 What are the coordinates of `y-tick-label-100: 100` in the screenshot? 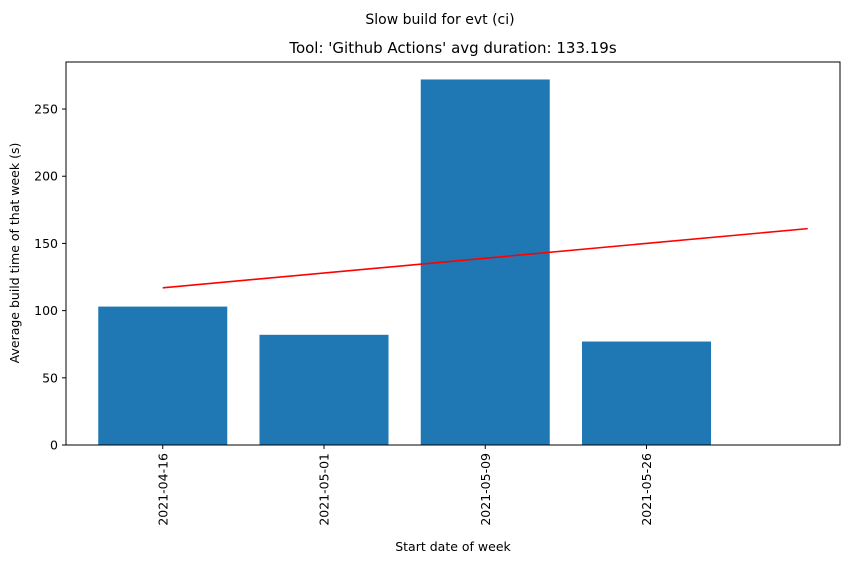 It's located at (46, 310).